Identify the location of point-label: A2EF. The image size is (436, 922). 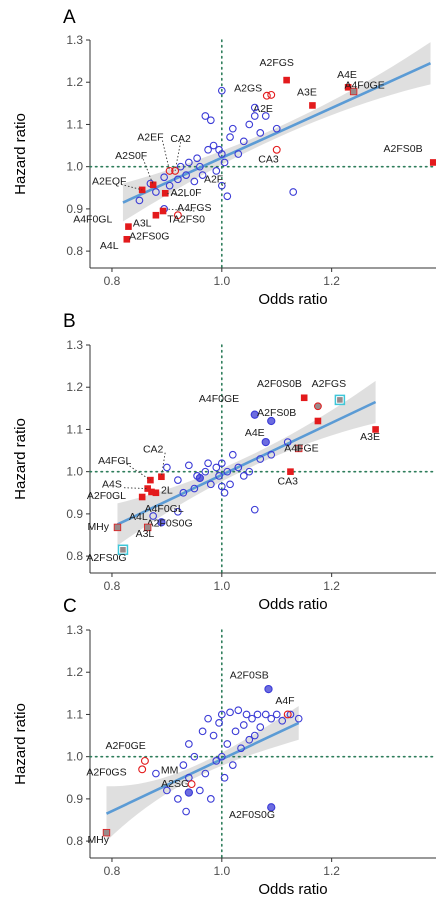
(150, 137).